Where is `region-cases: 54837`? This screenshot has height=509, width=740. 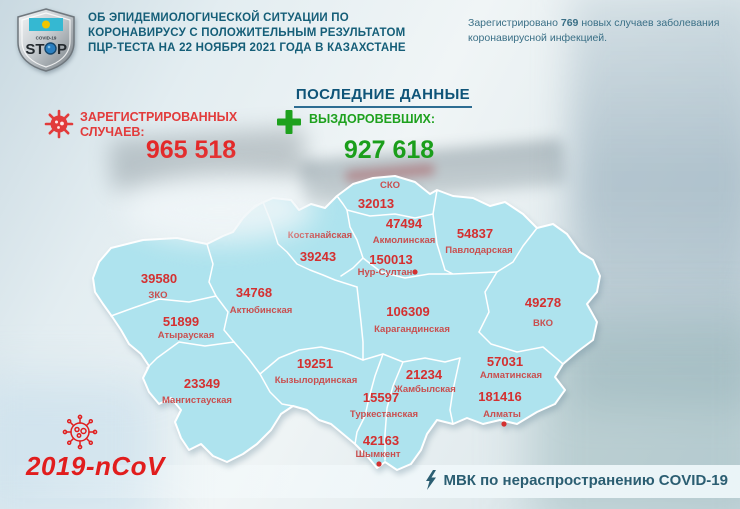 region-cases: 54837 is located at coordinates (475, 233).